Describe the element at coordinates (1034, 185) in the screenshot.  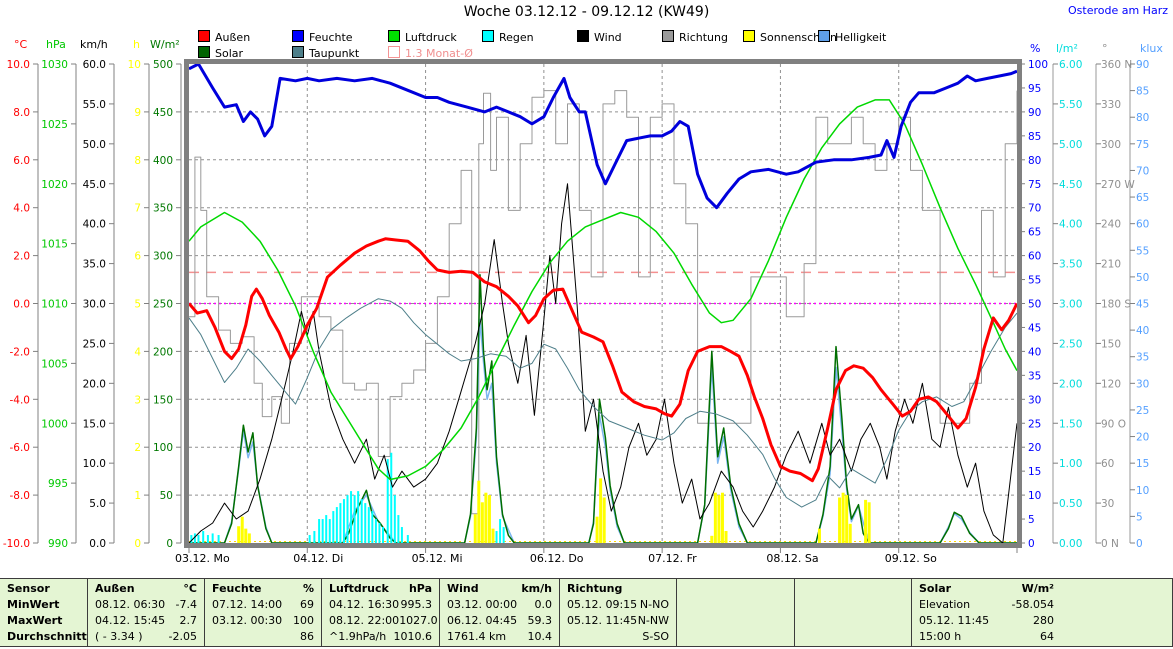
I see `axis-label-humidity: 75` at that location.